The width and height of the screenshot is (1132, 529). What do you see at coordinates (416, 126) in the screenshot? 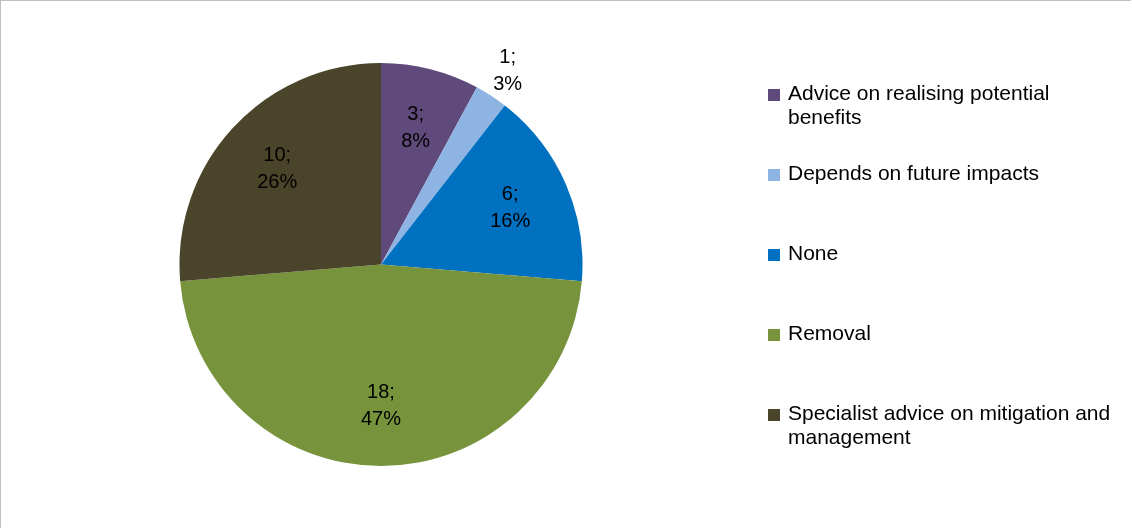
I see `data-label: 3; 8%` at bounding box center [416, 126].